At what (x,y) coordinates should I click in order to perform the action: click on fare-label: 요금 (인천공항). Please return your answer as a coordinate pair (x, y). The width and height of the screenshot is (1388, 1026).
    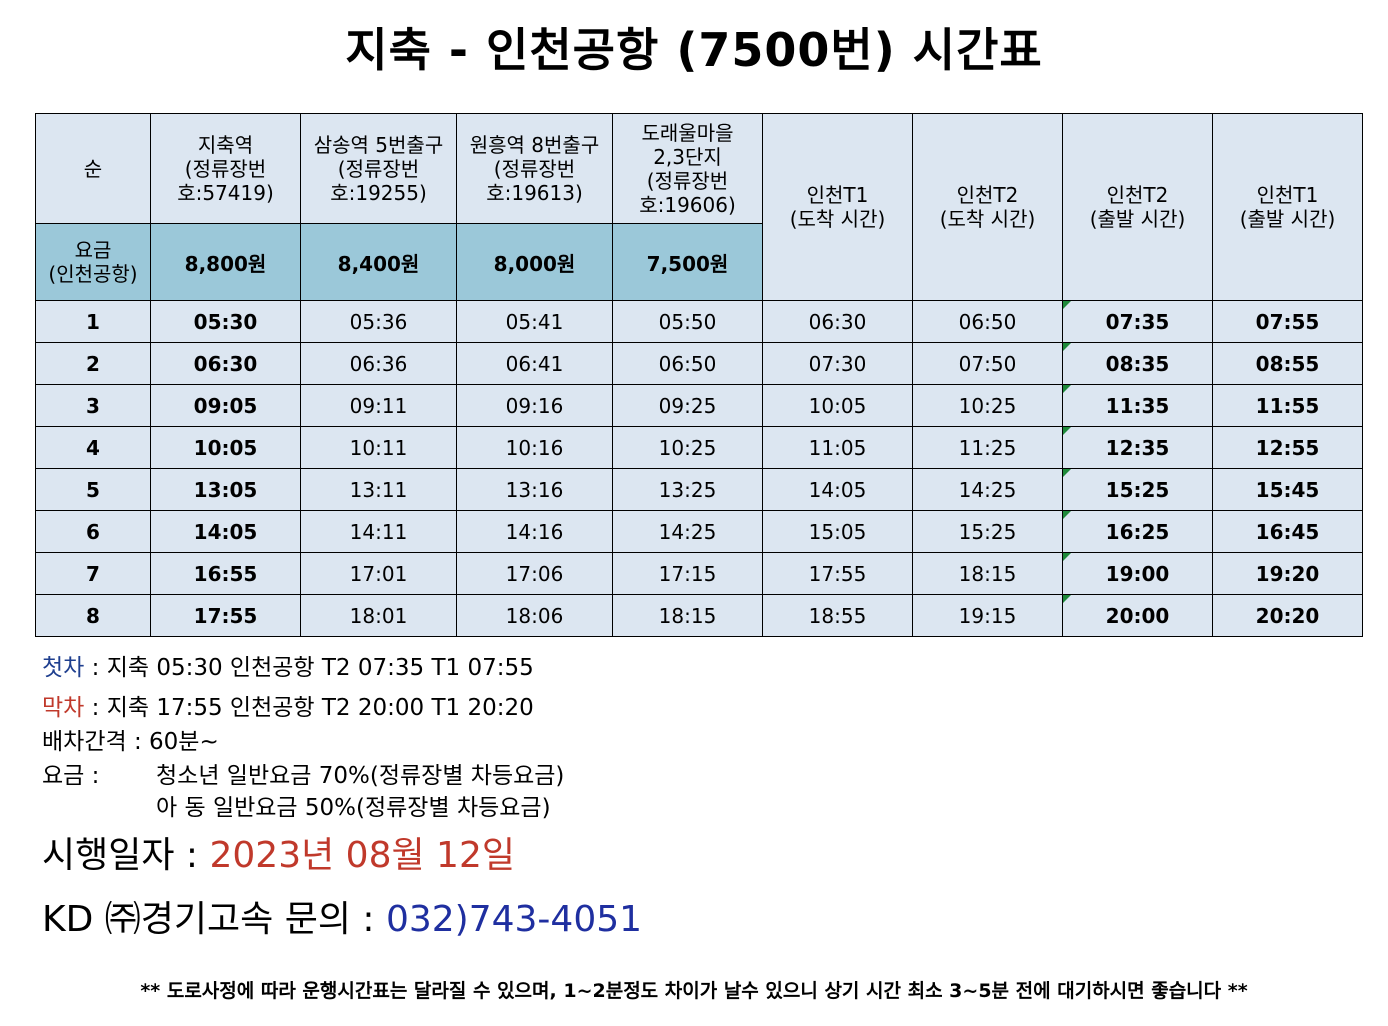
    Looking at the image, I should click on (93, 262).